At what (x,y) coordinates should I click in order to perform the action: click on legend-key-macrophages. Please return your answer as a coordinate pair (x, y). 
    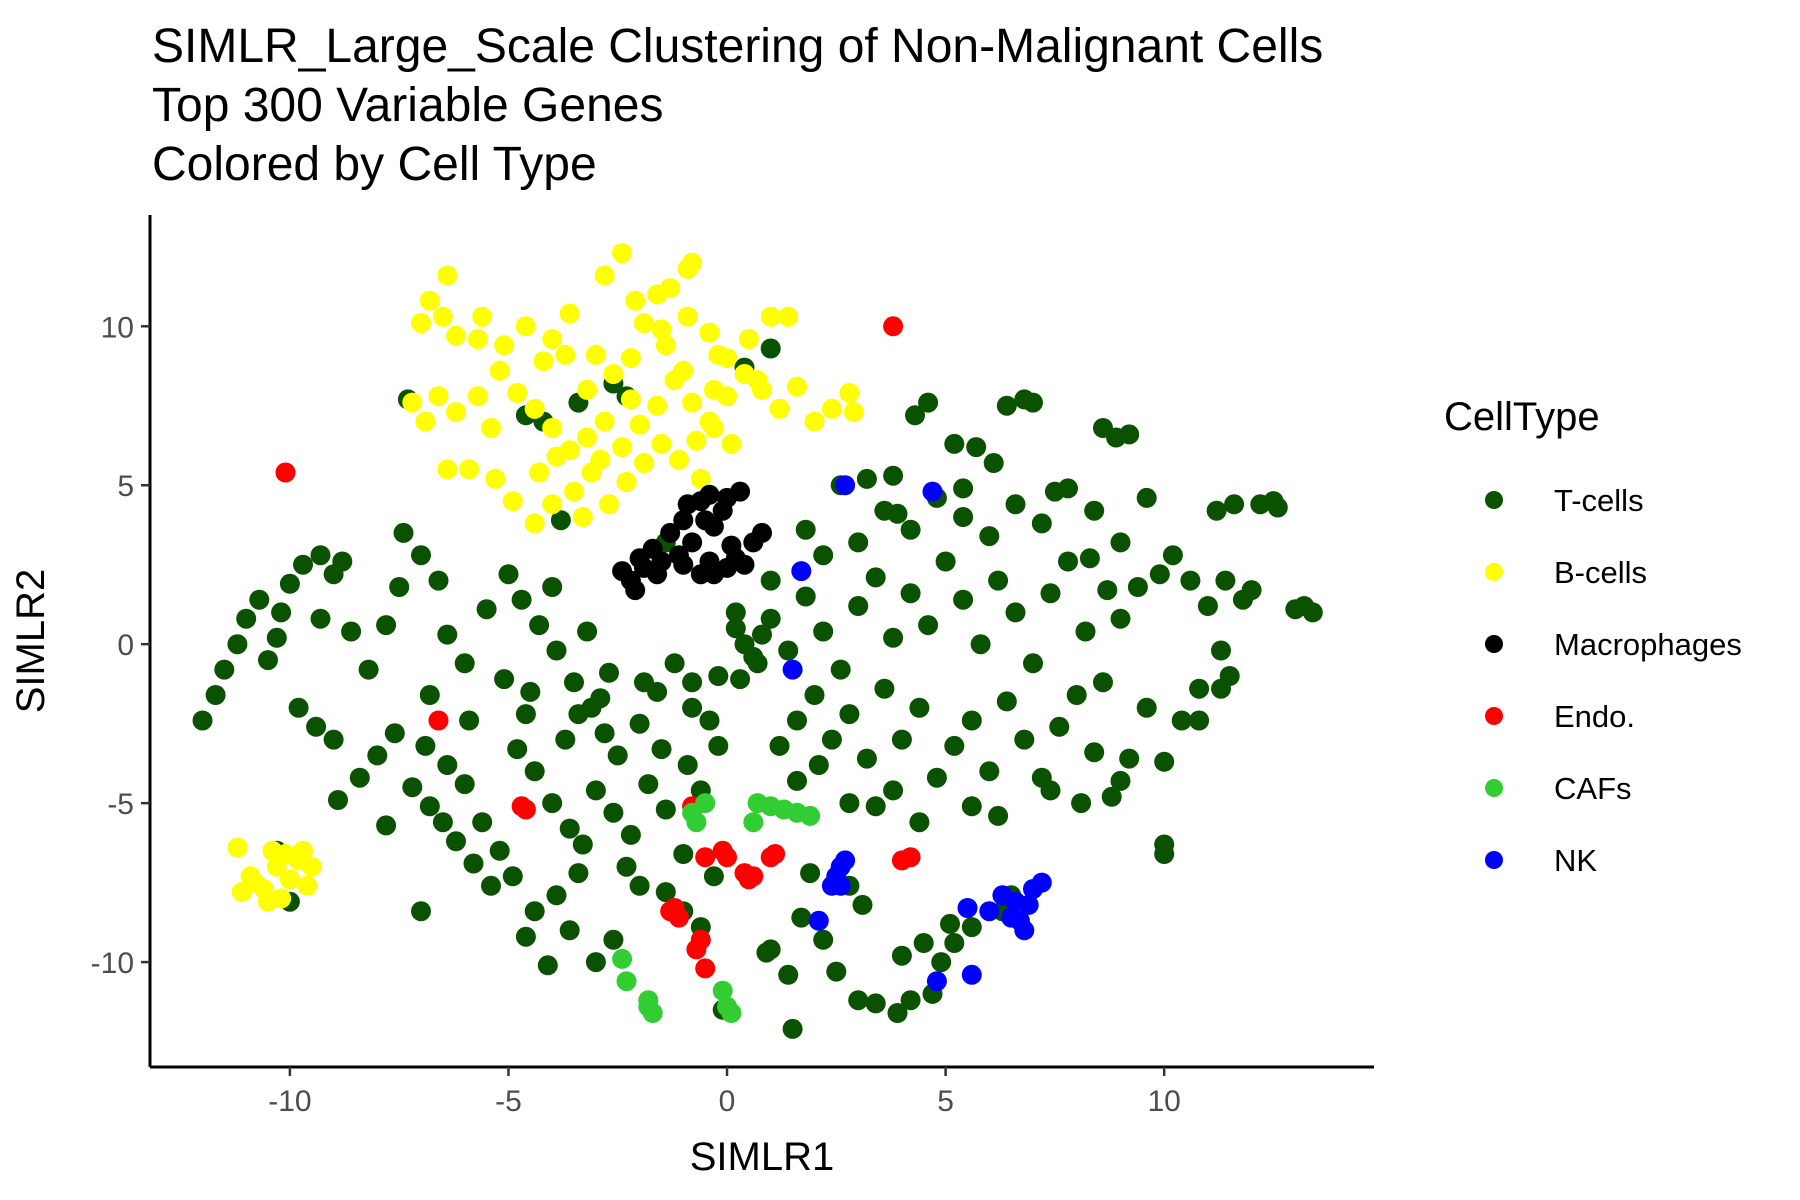
    Looking at the image, I should click on (1494, 644).